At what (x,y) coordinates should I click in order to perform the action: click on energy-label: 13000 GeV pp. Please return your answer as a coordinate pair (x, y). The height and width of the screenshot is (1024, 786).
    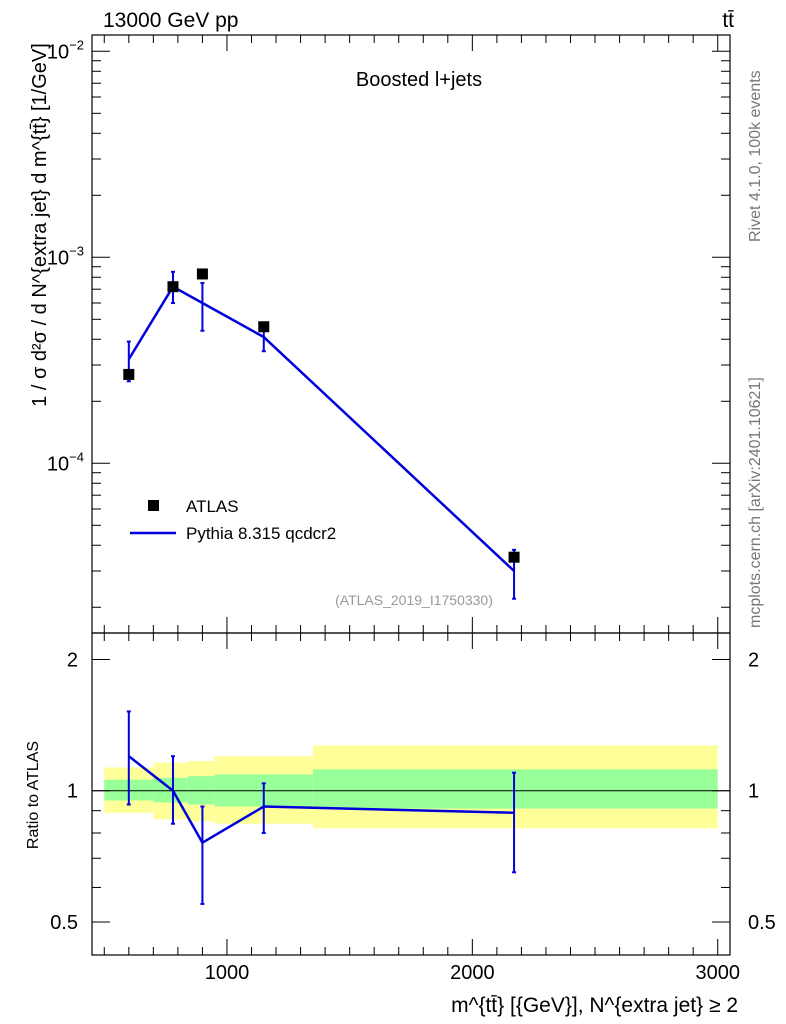
    Looking at the image, I should click on (170, 20).